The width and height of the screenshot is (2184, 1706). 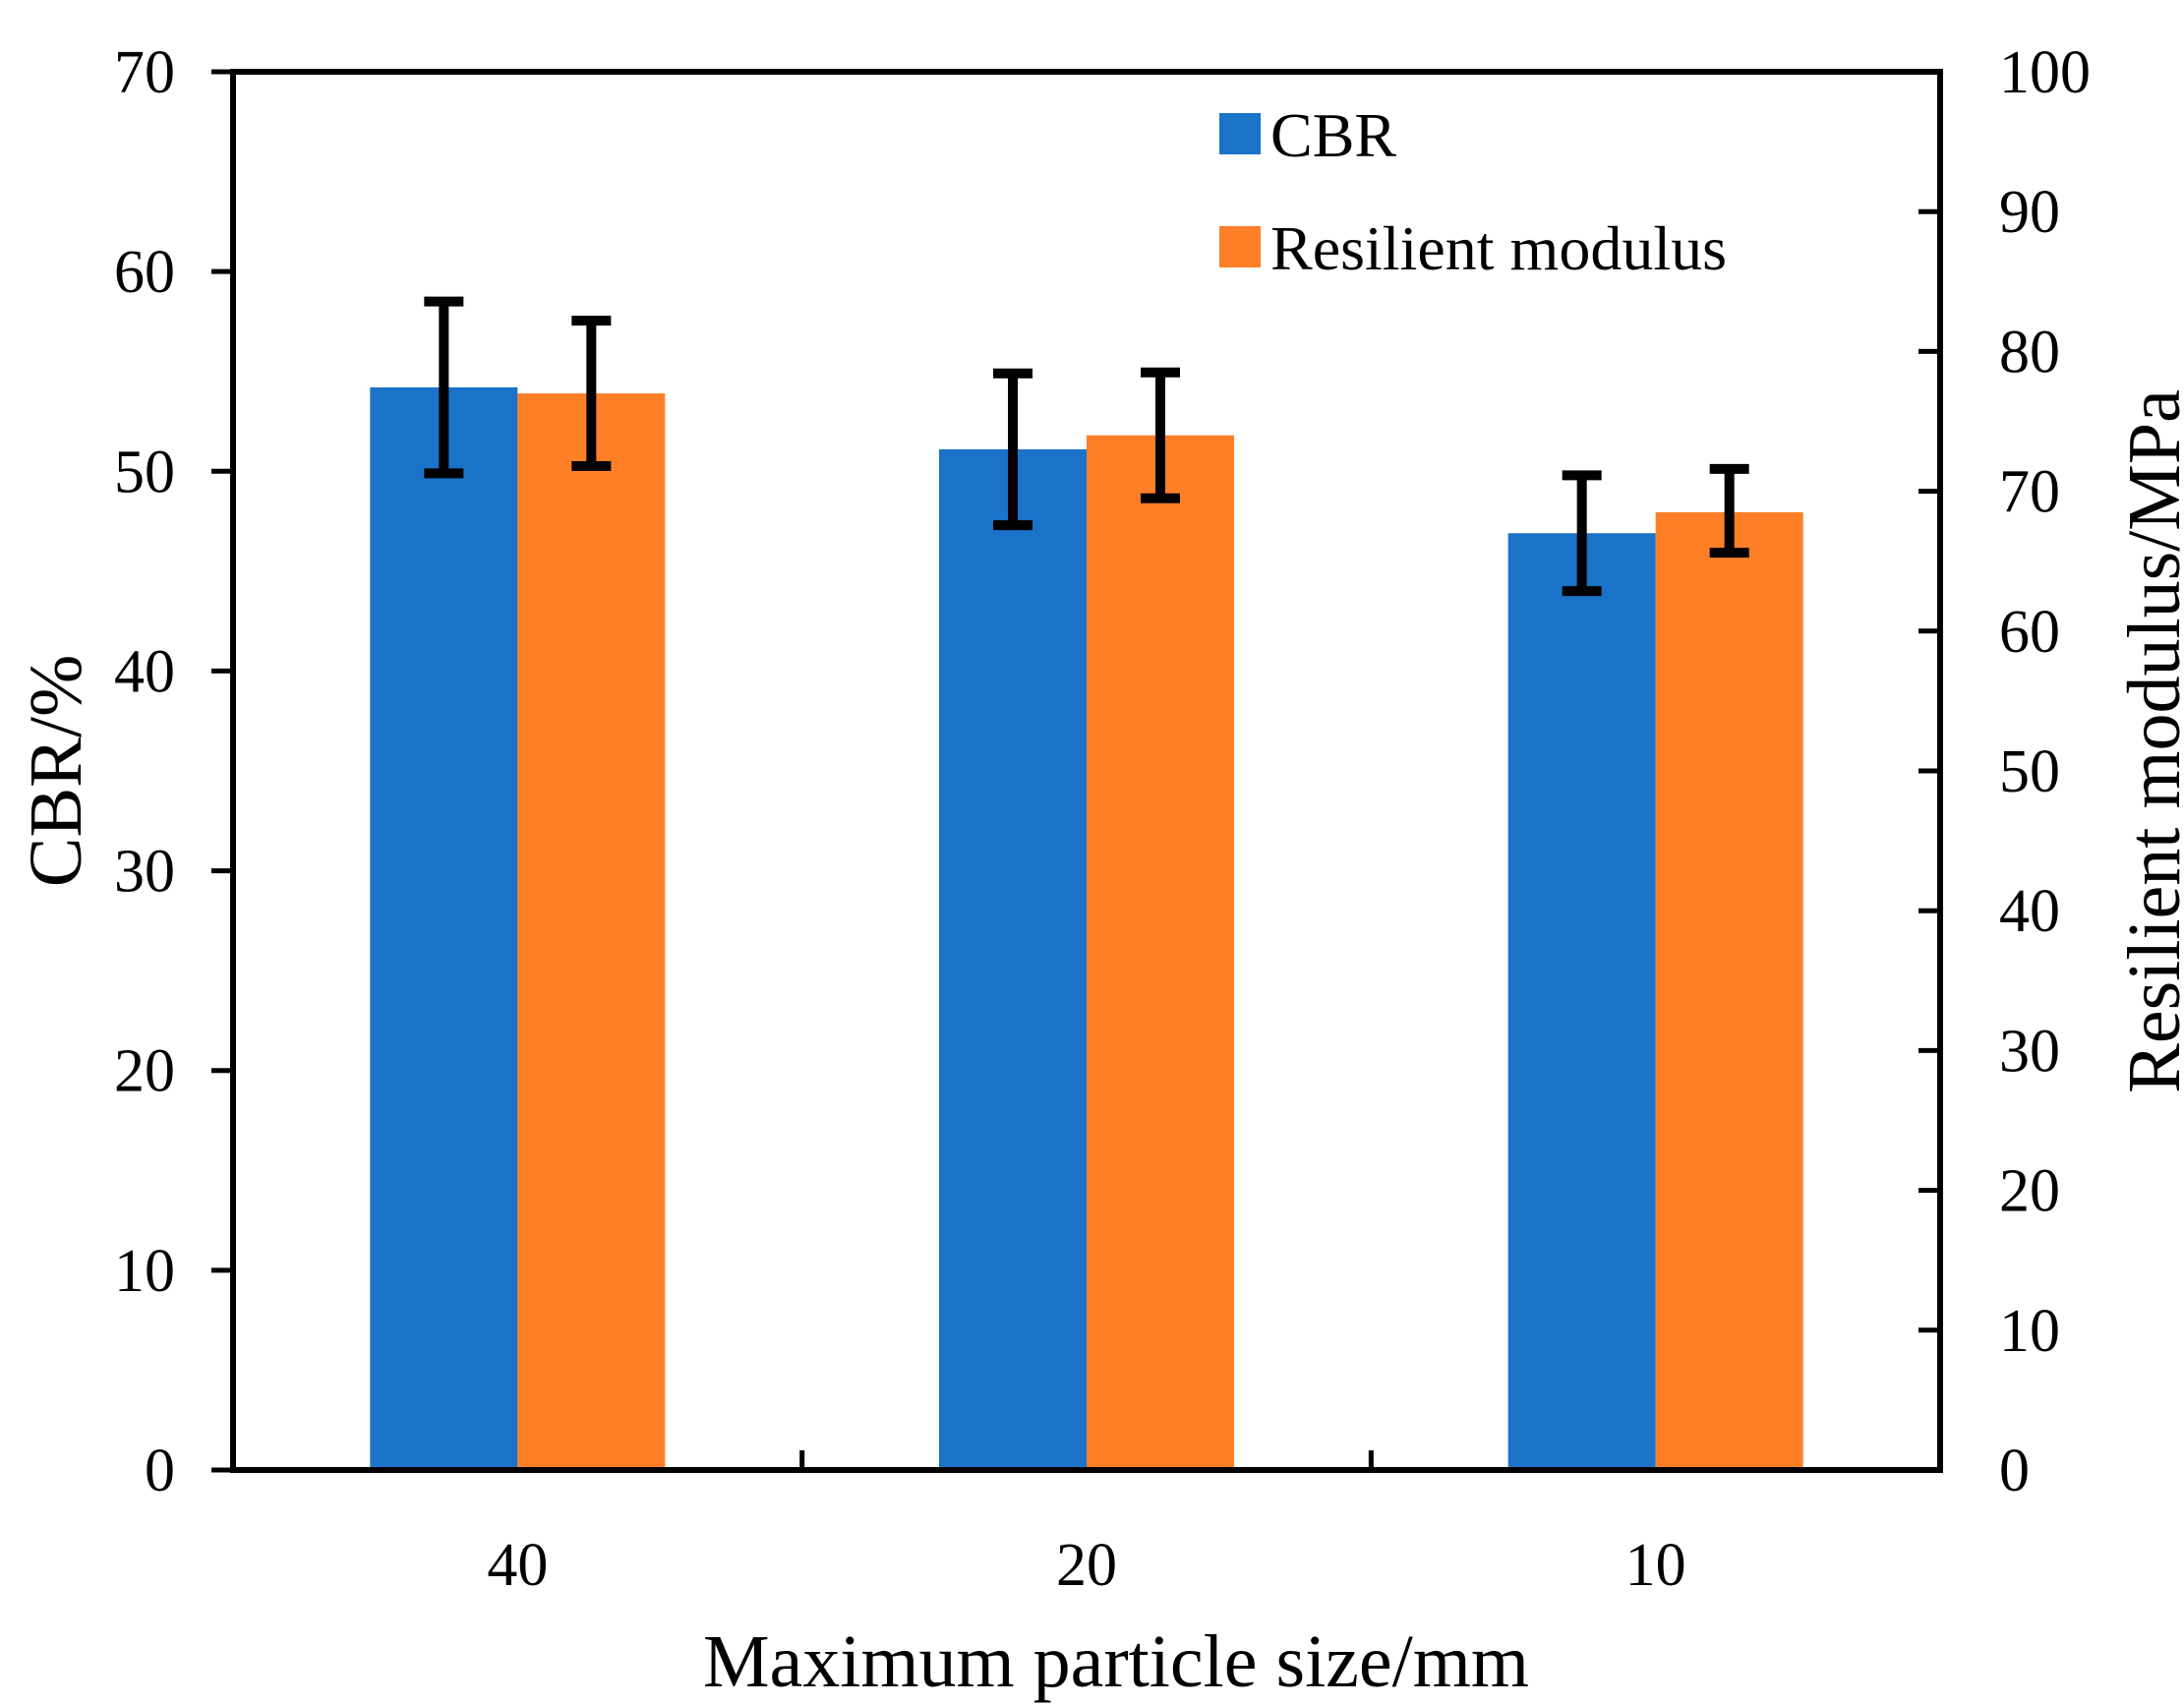 I want to click on y2-tick-label: 30, so click(x=2029, y=1051).